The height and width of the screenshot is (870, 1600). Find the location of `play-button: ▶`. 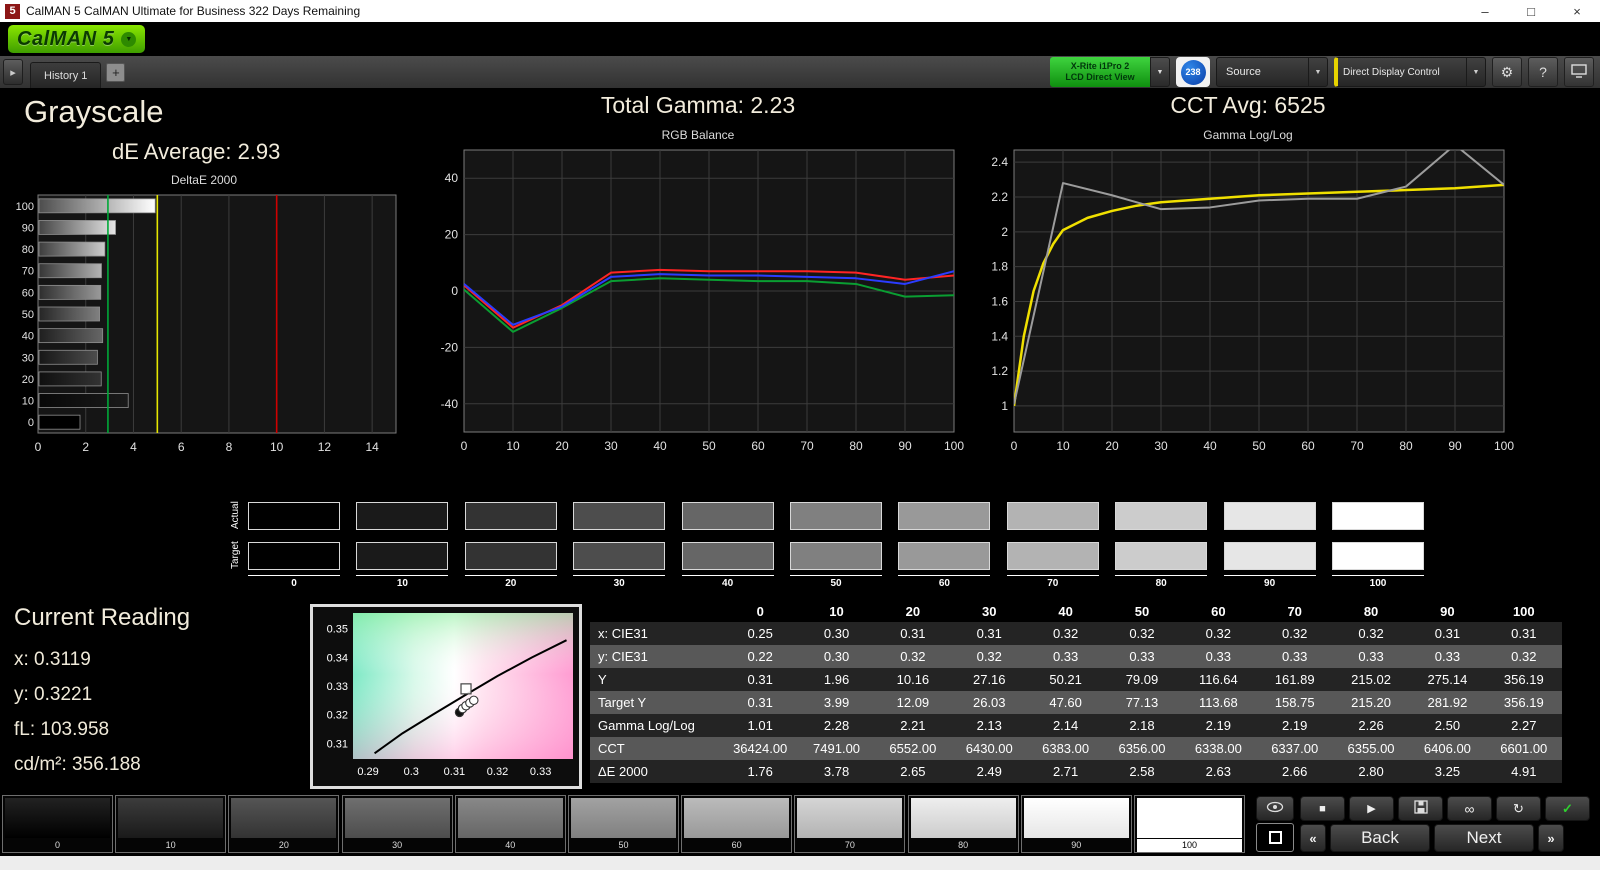

play-button: ▶ is located at coordinates (1371, 808).